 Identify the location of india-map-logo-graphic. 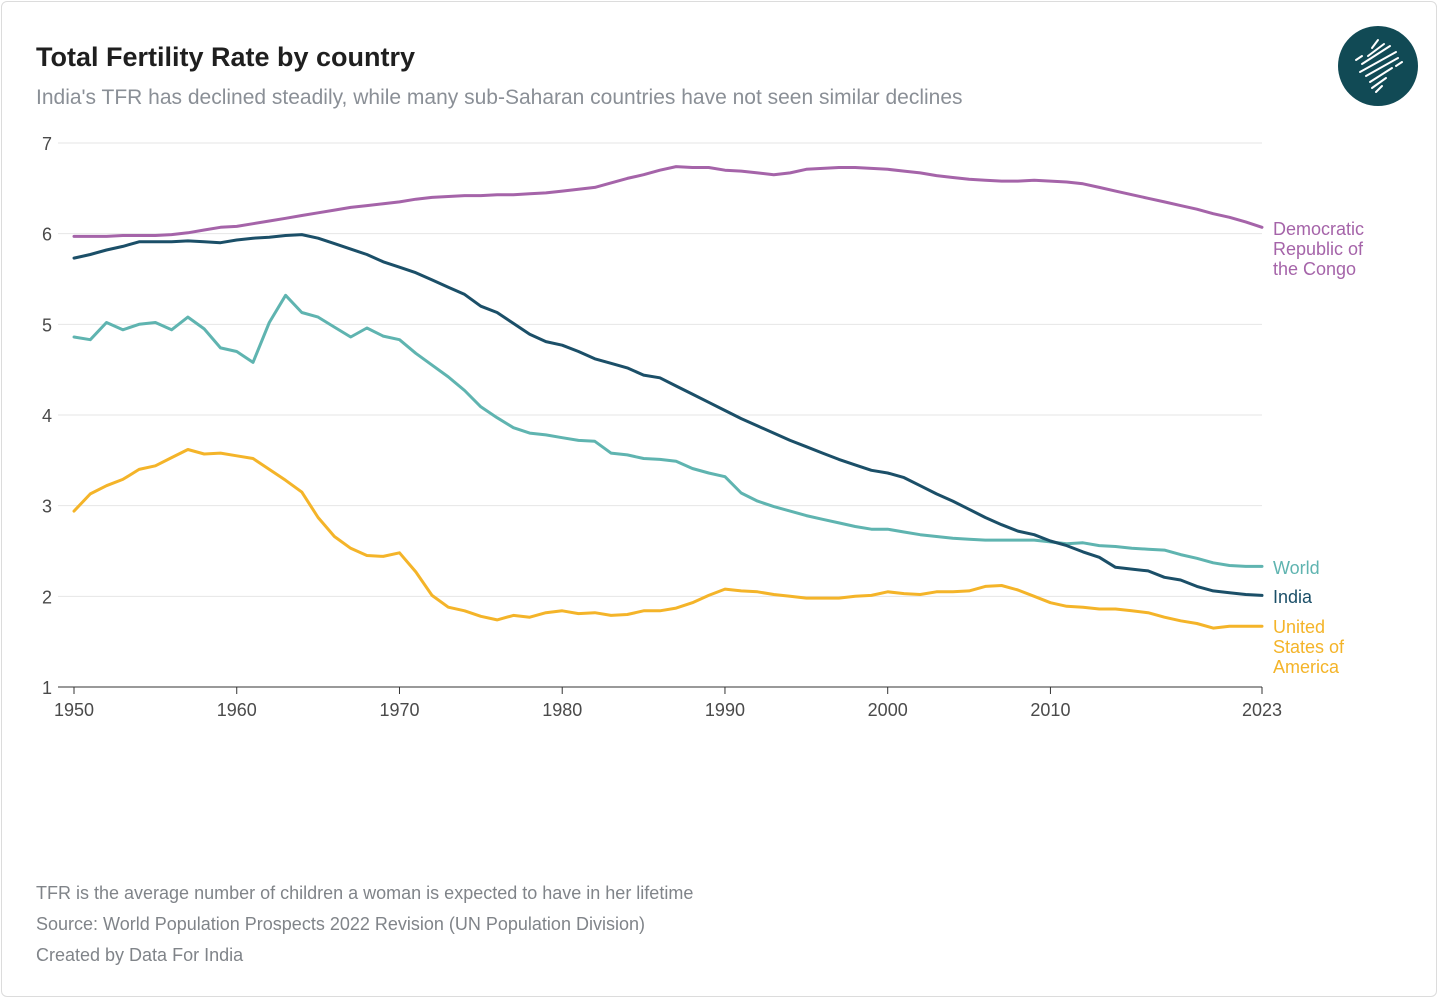
(1379, 66).